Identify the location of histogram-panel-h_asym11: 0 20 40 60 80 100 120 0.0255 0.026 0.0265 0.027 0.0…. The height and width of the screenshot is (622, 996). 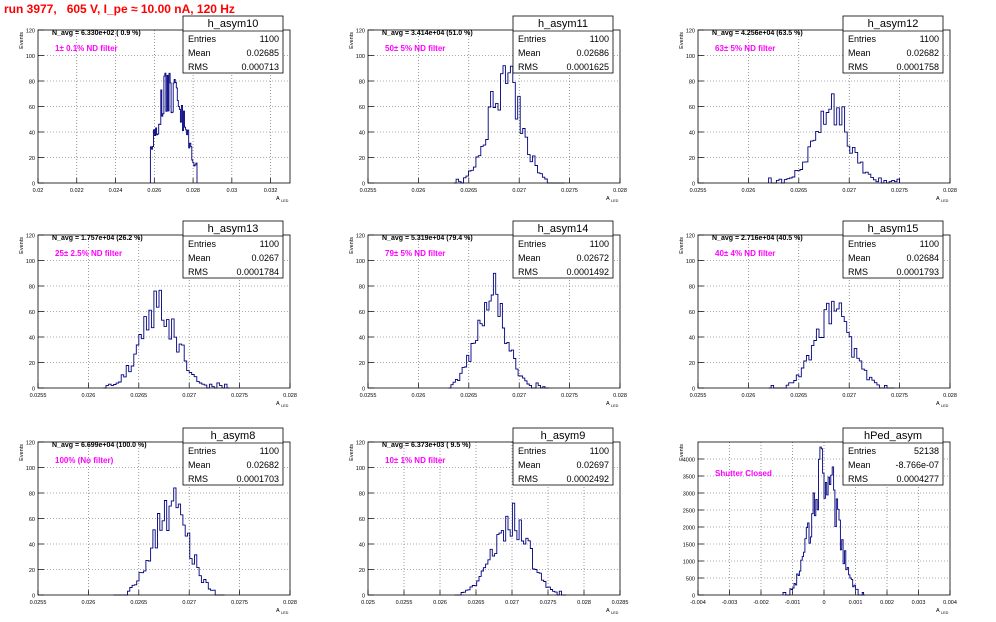
(488, 109).